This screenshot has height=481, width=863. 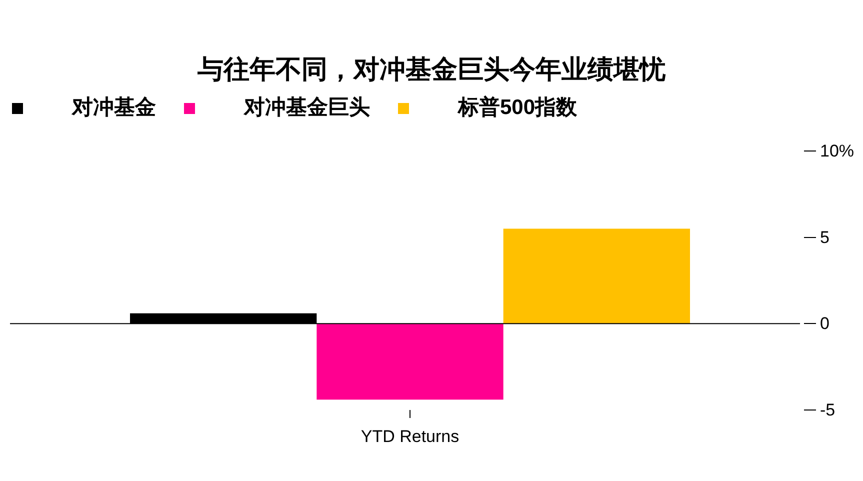 I want to click on y-tick-label: 10%, so click(x=837, y=151).